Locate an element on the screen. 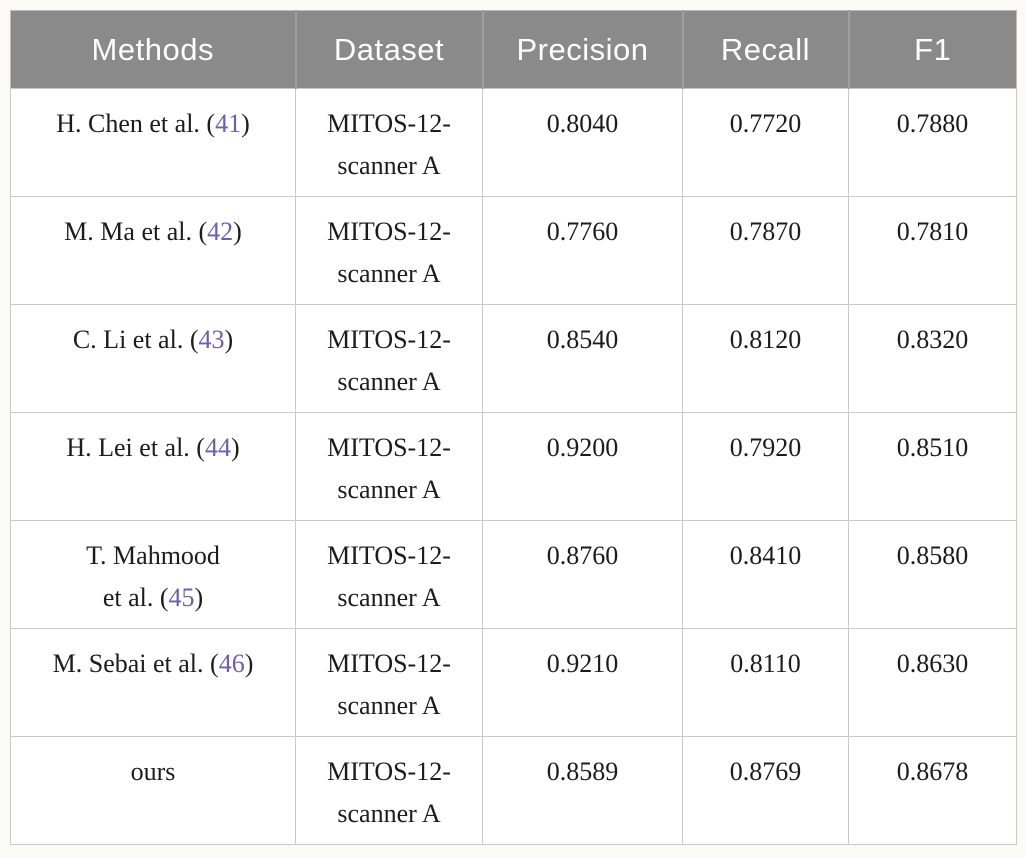  recall-cell: 0.7870 is located at coordinates (765, 250).